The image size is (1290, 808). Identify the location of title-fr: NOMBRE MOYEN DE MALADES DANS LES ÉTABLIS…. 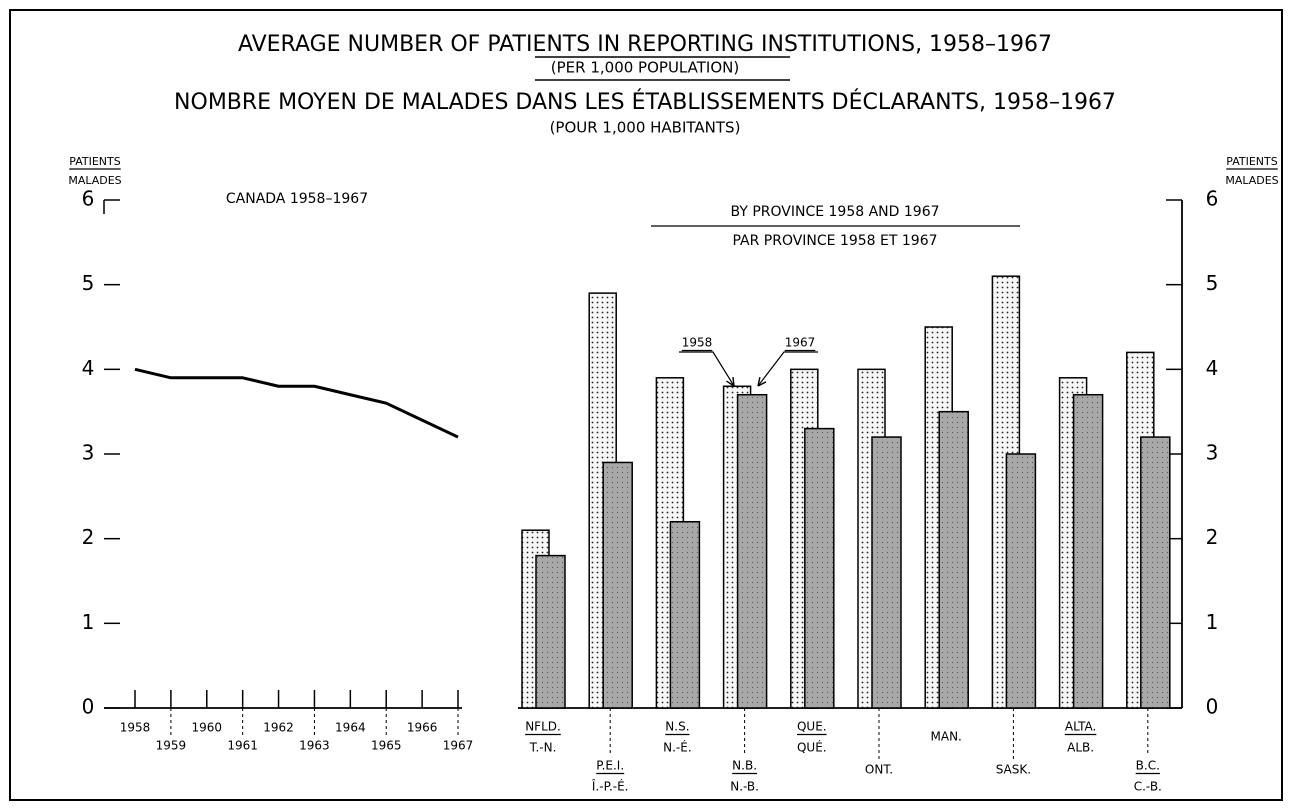
(645, 102).